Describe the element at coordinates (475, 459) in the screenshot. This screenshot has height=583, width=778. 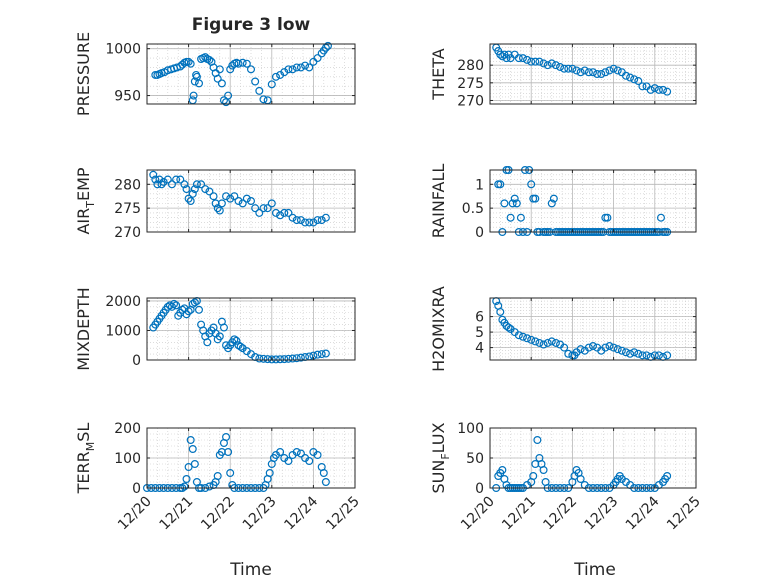
I see `sunflux-y-tick-label: 50` at that location.